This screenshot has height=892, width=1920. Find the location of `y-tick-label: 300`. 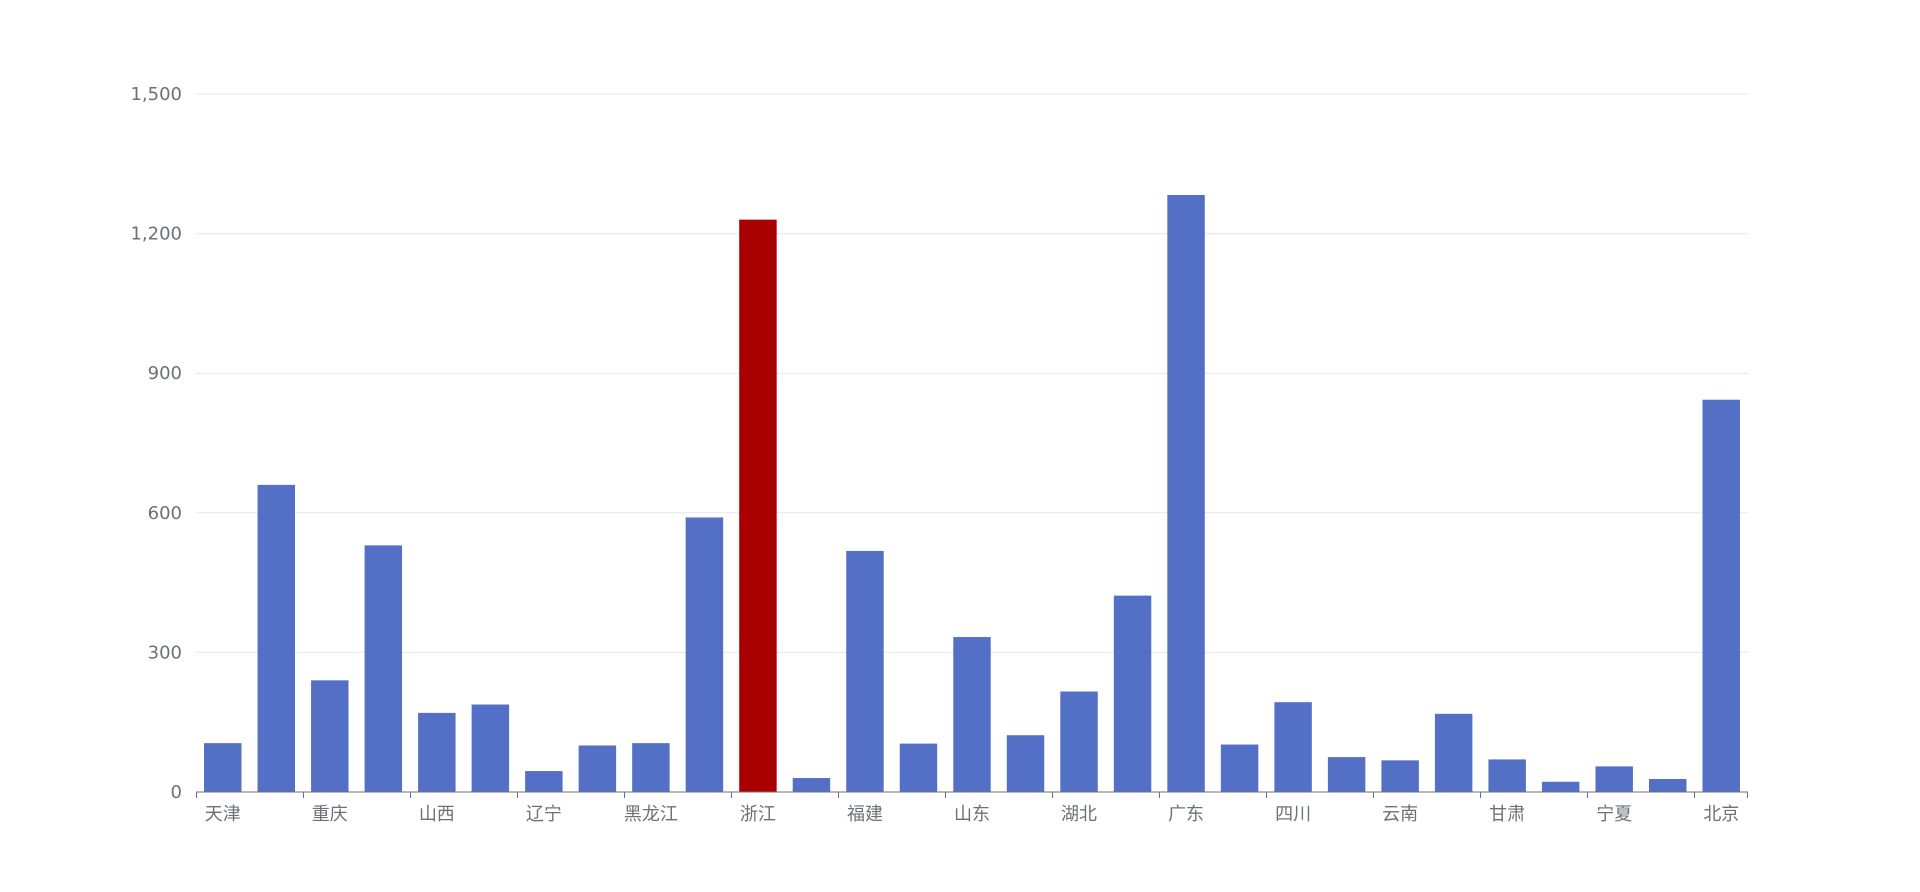

y-tick-label: 300 is located at coordinates (165, 652).